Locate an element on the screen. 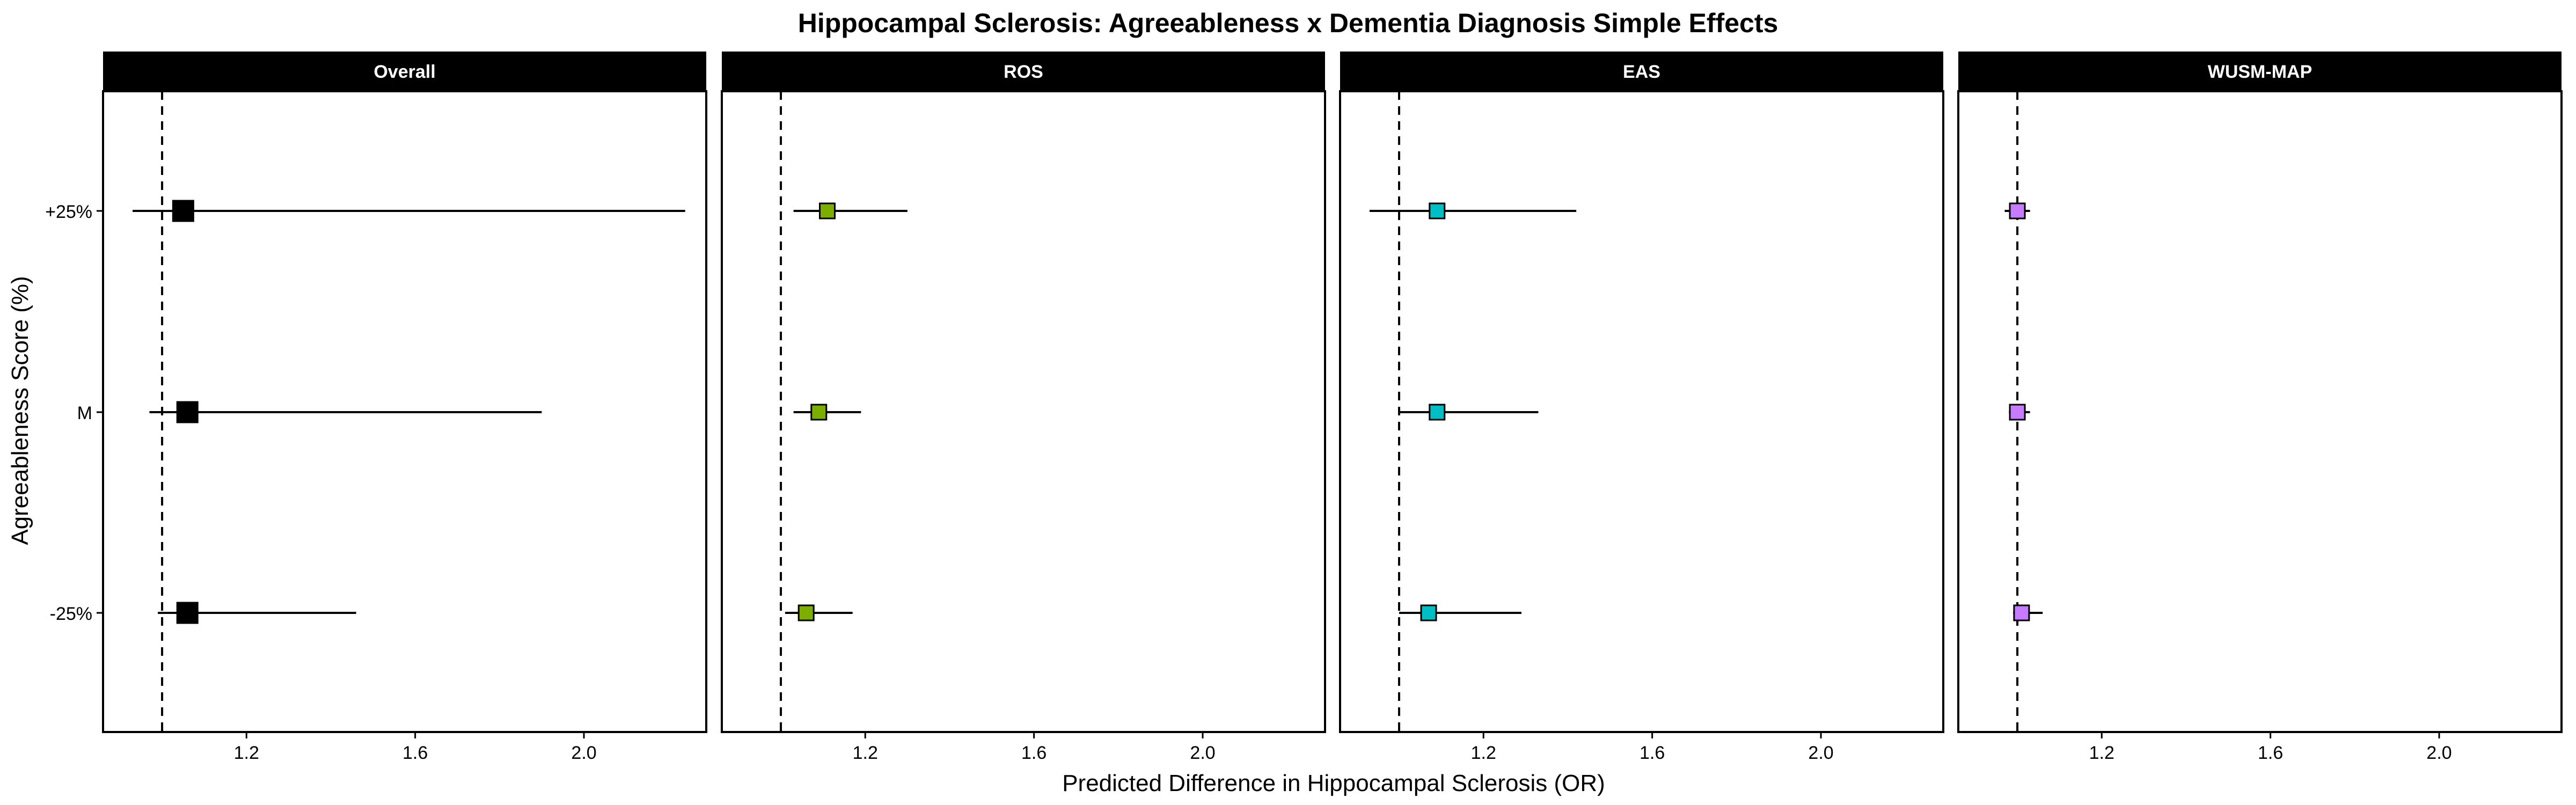  facet-strip-label: WUSM-MAP is located at coordinates (2260, 72).